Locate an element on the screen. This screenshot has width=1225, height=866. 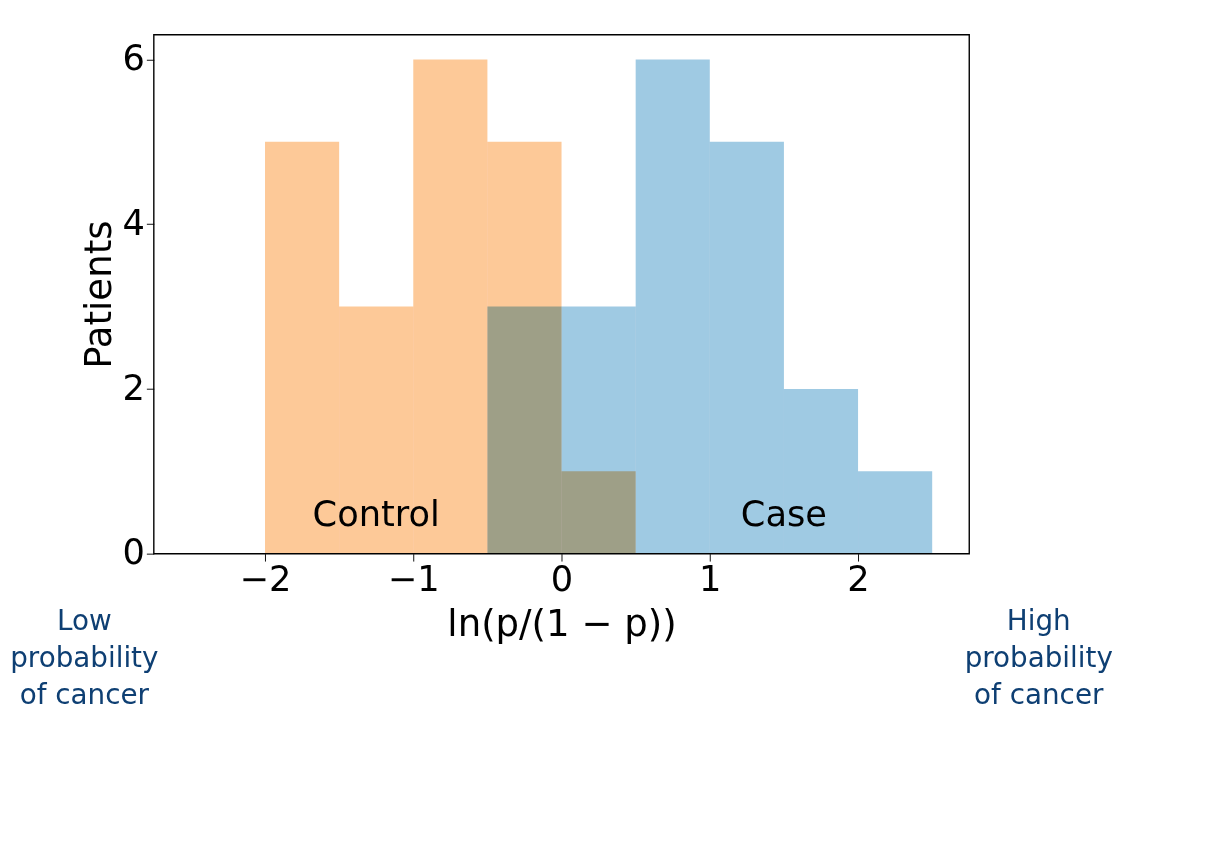
y-tick-label: 2 is located at coordinates (134, 387).